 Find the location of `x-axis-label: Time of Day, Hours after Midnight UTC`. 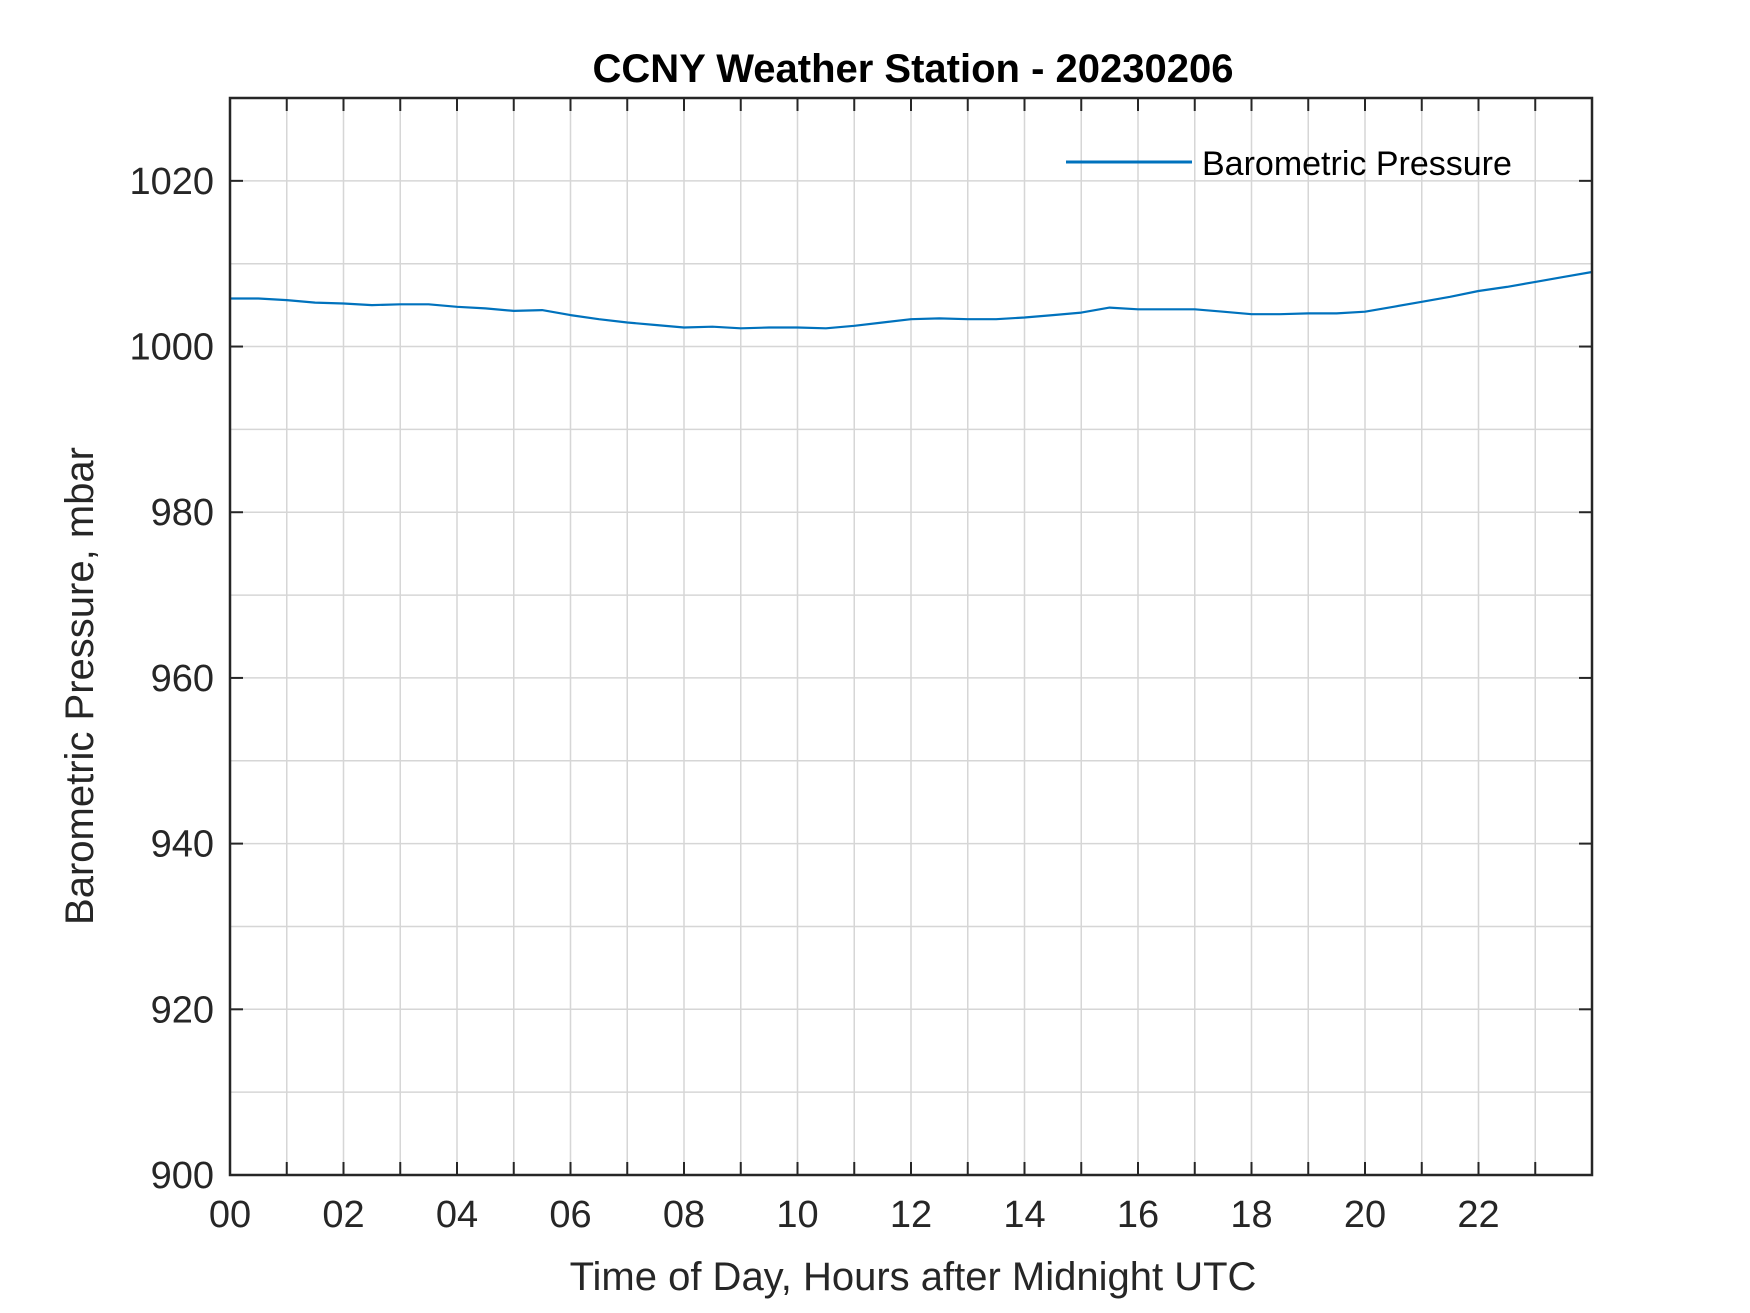

x-axis-label: Time of Day, Hours after Midnight UTC is located at coordinates (913, 1277).